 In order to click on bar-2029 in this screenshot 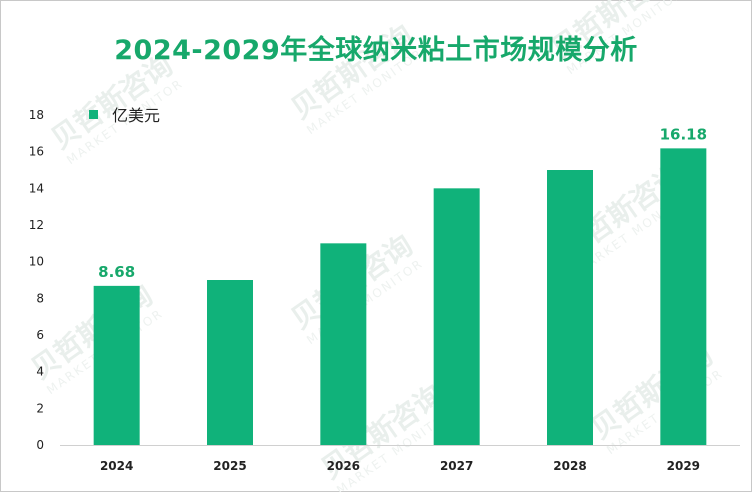, I will do `click(683, 296)`.